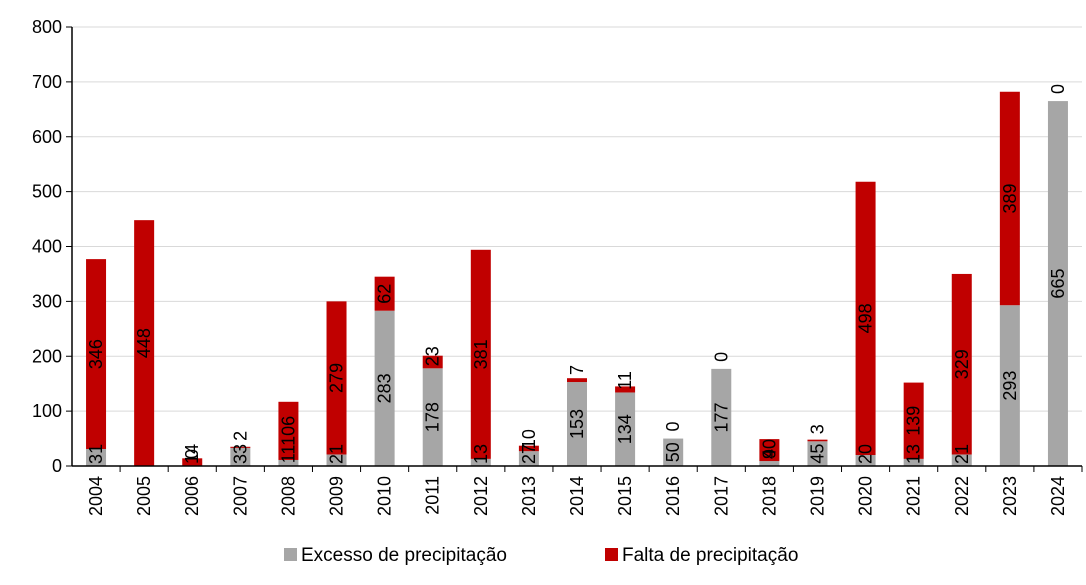 The height and width of the screenshot is (585, 1086). What do you see at coordinates (529, 496) in the screenshot?
I see `x-tick-label: 2013` at bounding box center [529, 496].